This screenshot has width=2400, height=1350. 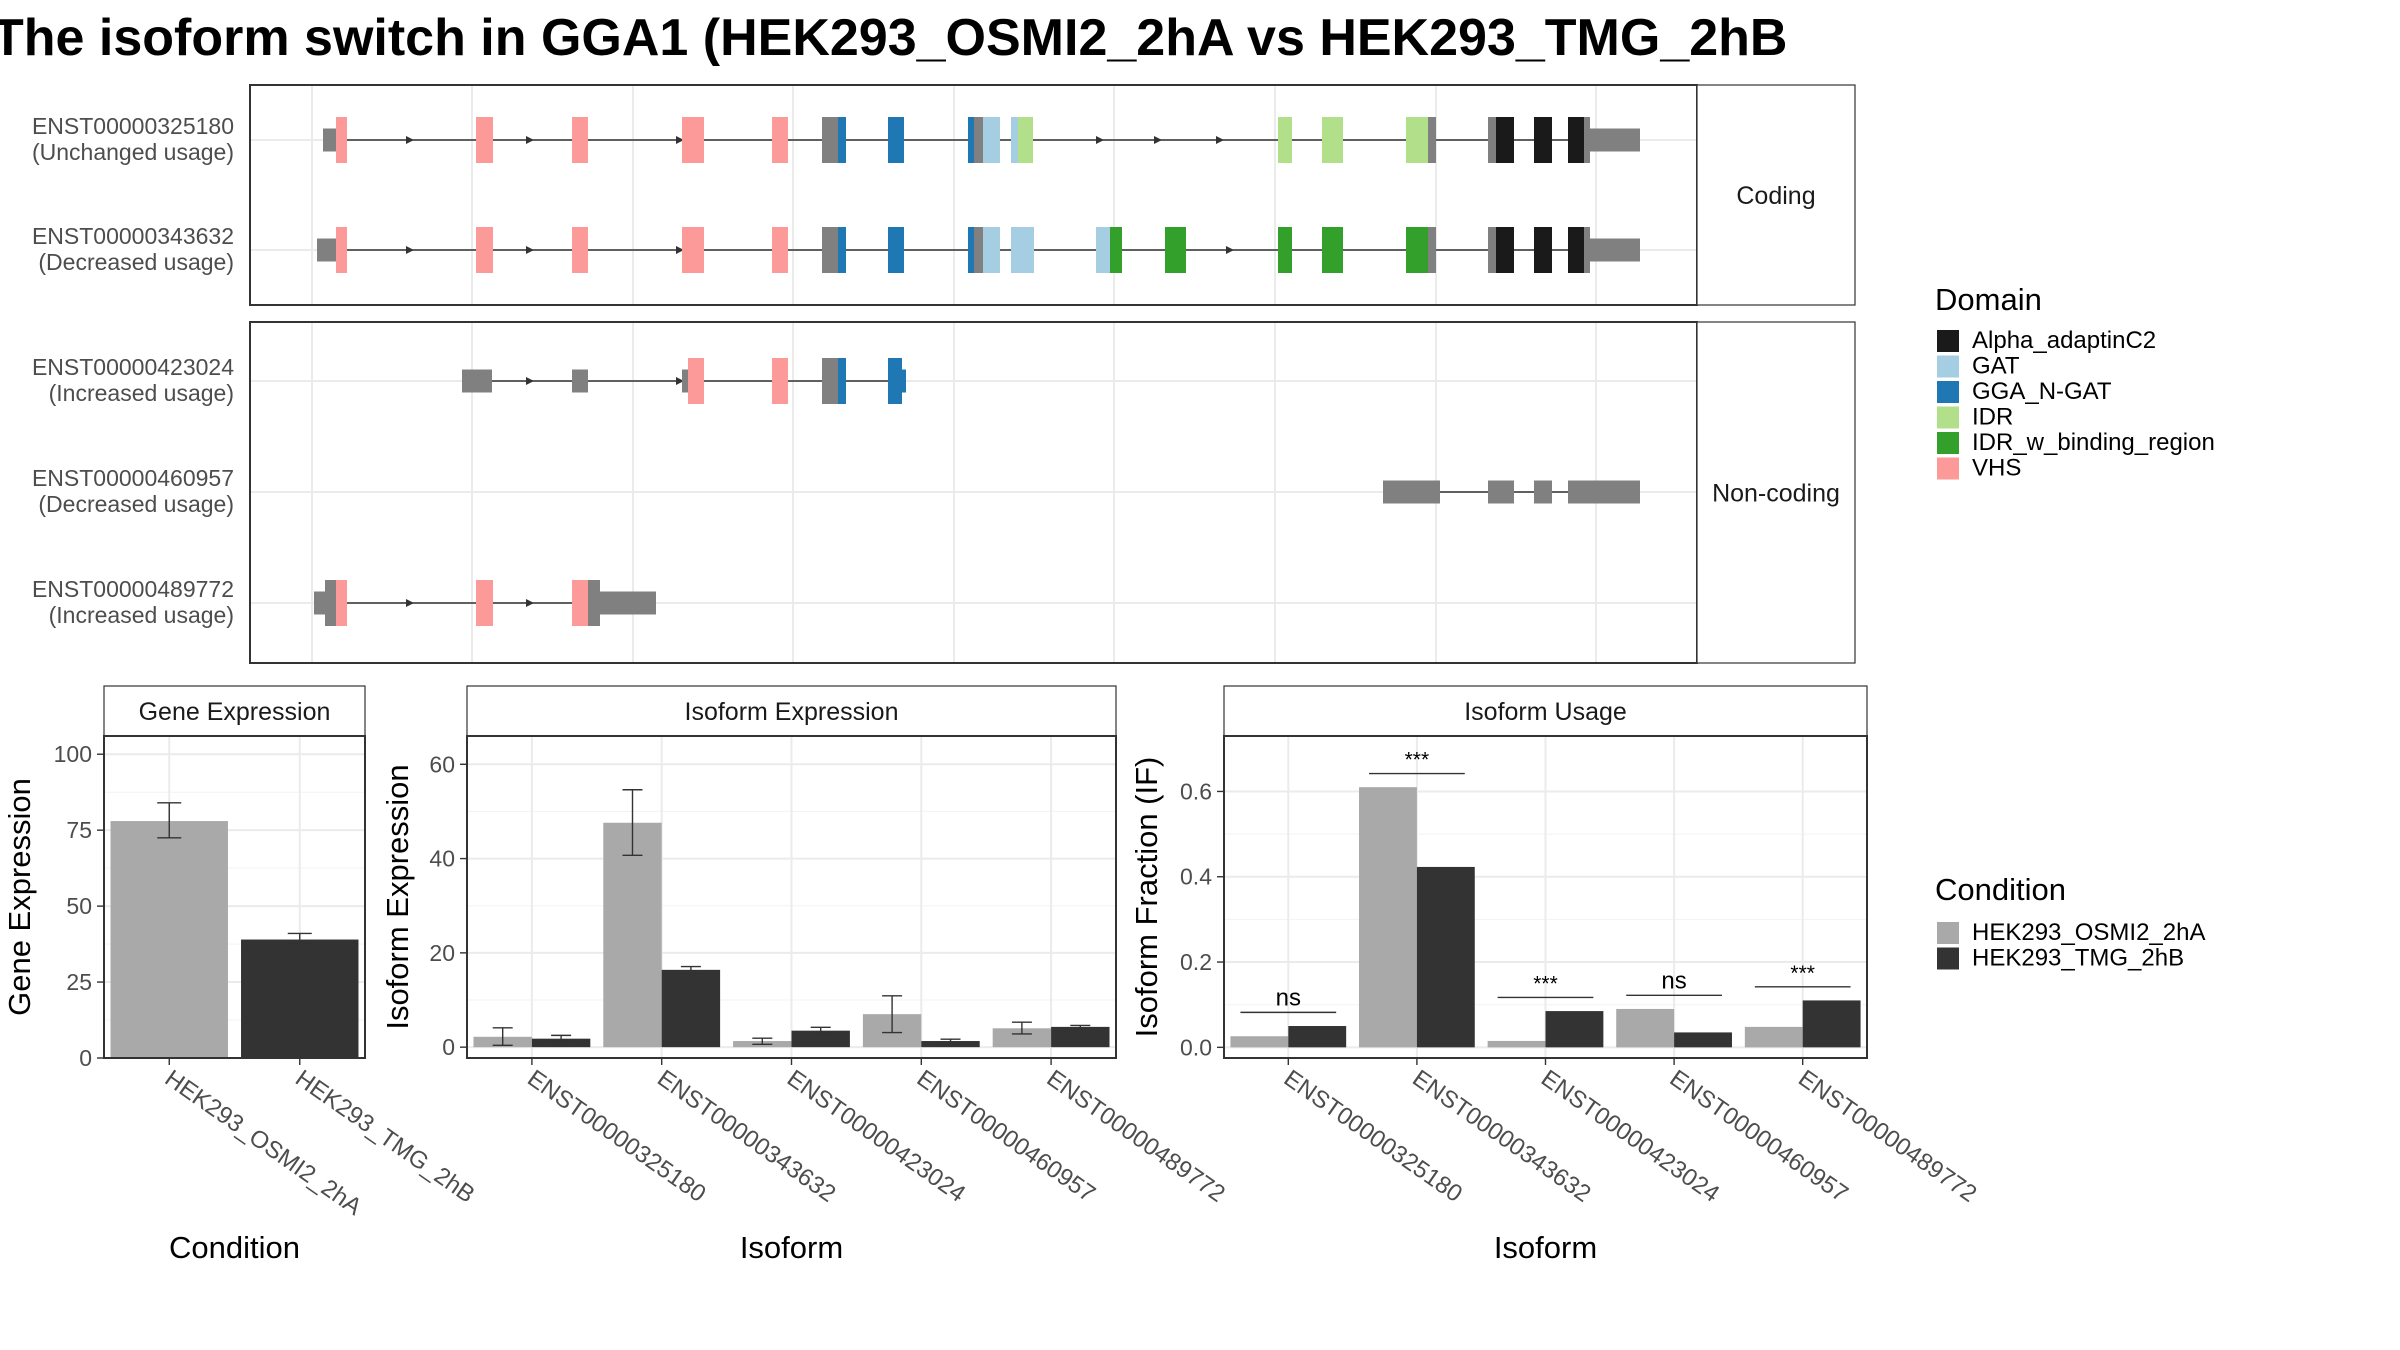 I want to click on panel-title: Isoform Expression, so click(x=792, y=712).